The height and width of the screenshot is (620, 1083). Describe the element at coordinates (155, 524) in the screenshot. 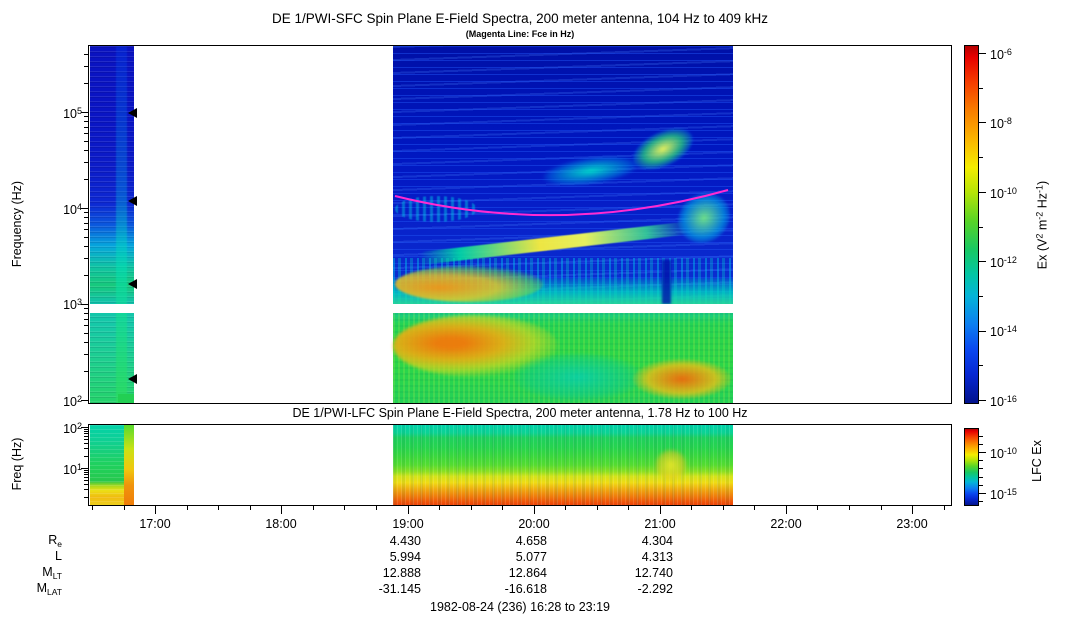

I see `xtick-1700: 17:00` at that location.